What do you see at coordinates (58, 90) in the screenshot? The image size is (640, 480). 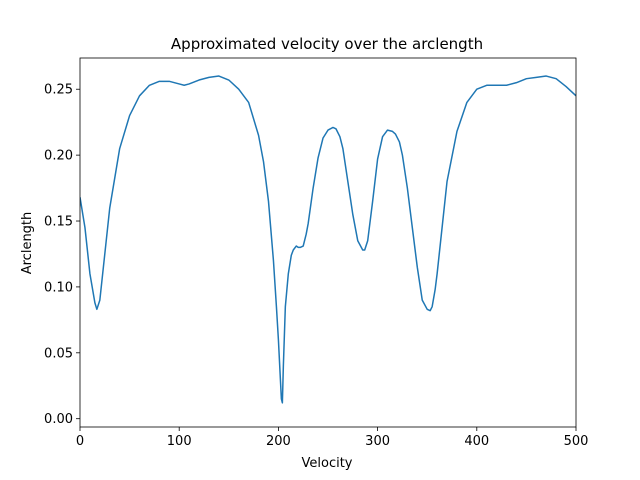 I see `y-tick-label: 0.25` at bounding box center [58, 90].